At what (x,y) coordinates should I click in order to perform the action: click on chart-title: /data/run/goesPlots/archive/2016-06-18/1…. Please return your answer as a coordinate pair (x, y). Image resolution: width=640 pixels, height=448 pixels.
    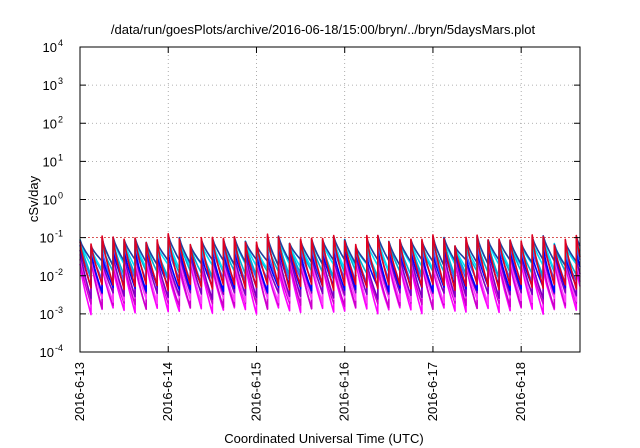
    Looking at the image, I should click on (323, 29).